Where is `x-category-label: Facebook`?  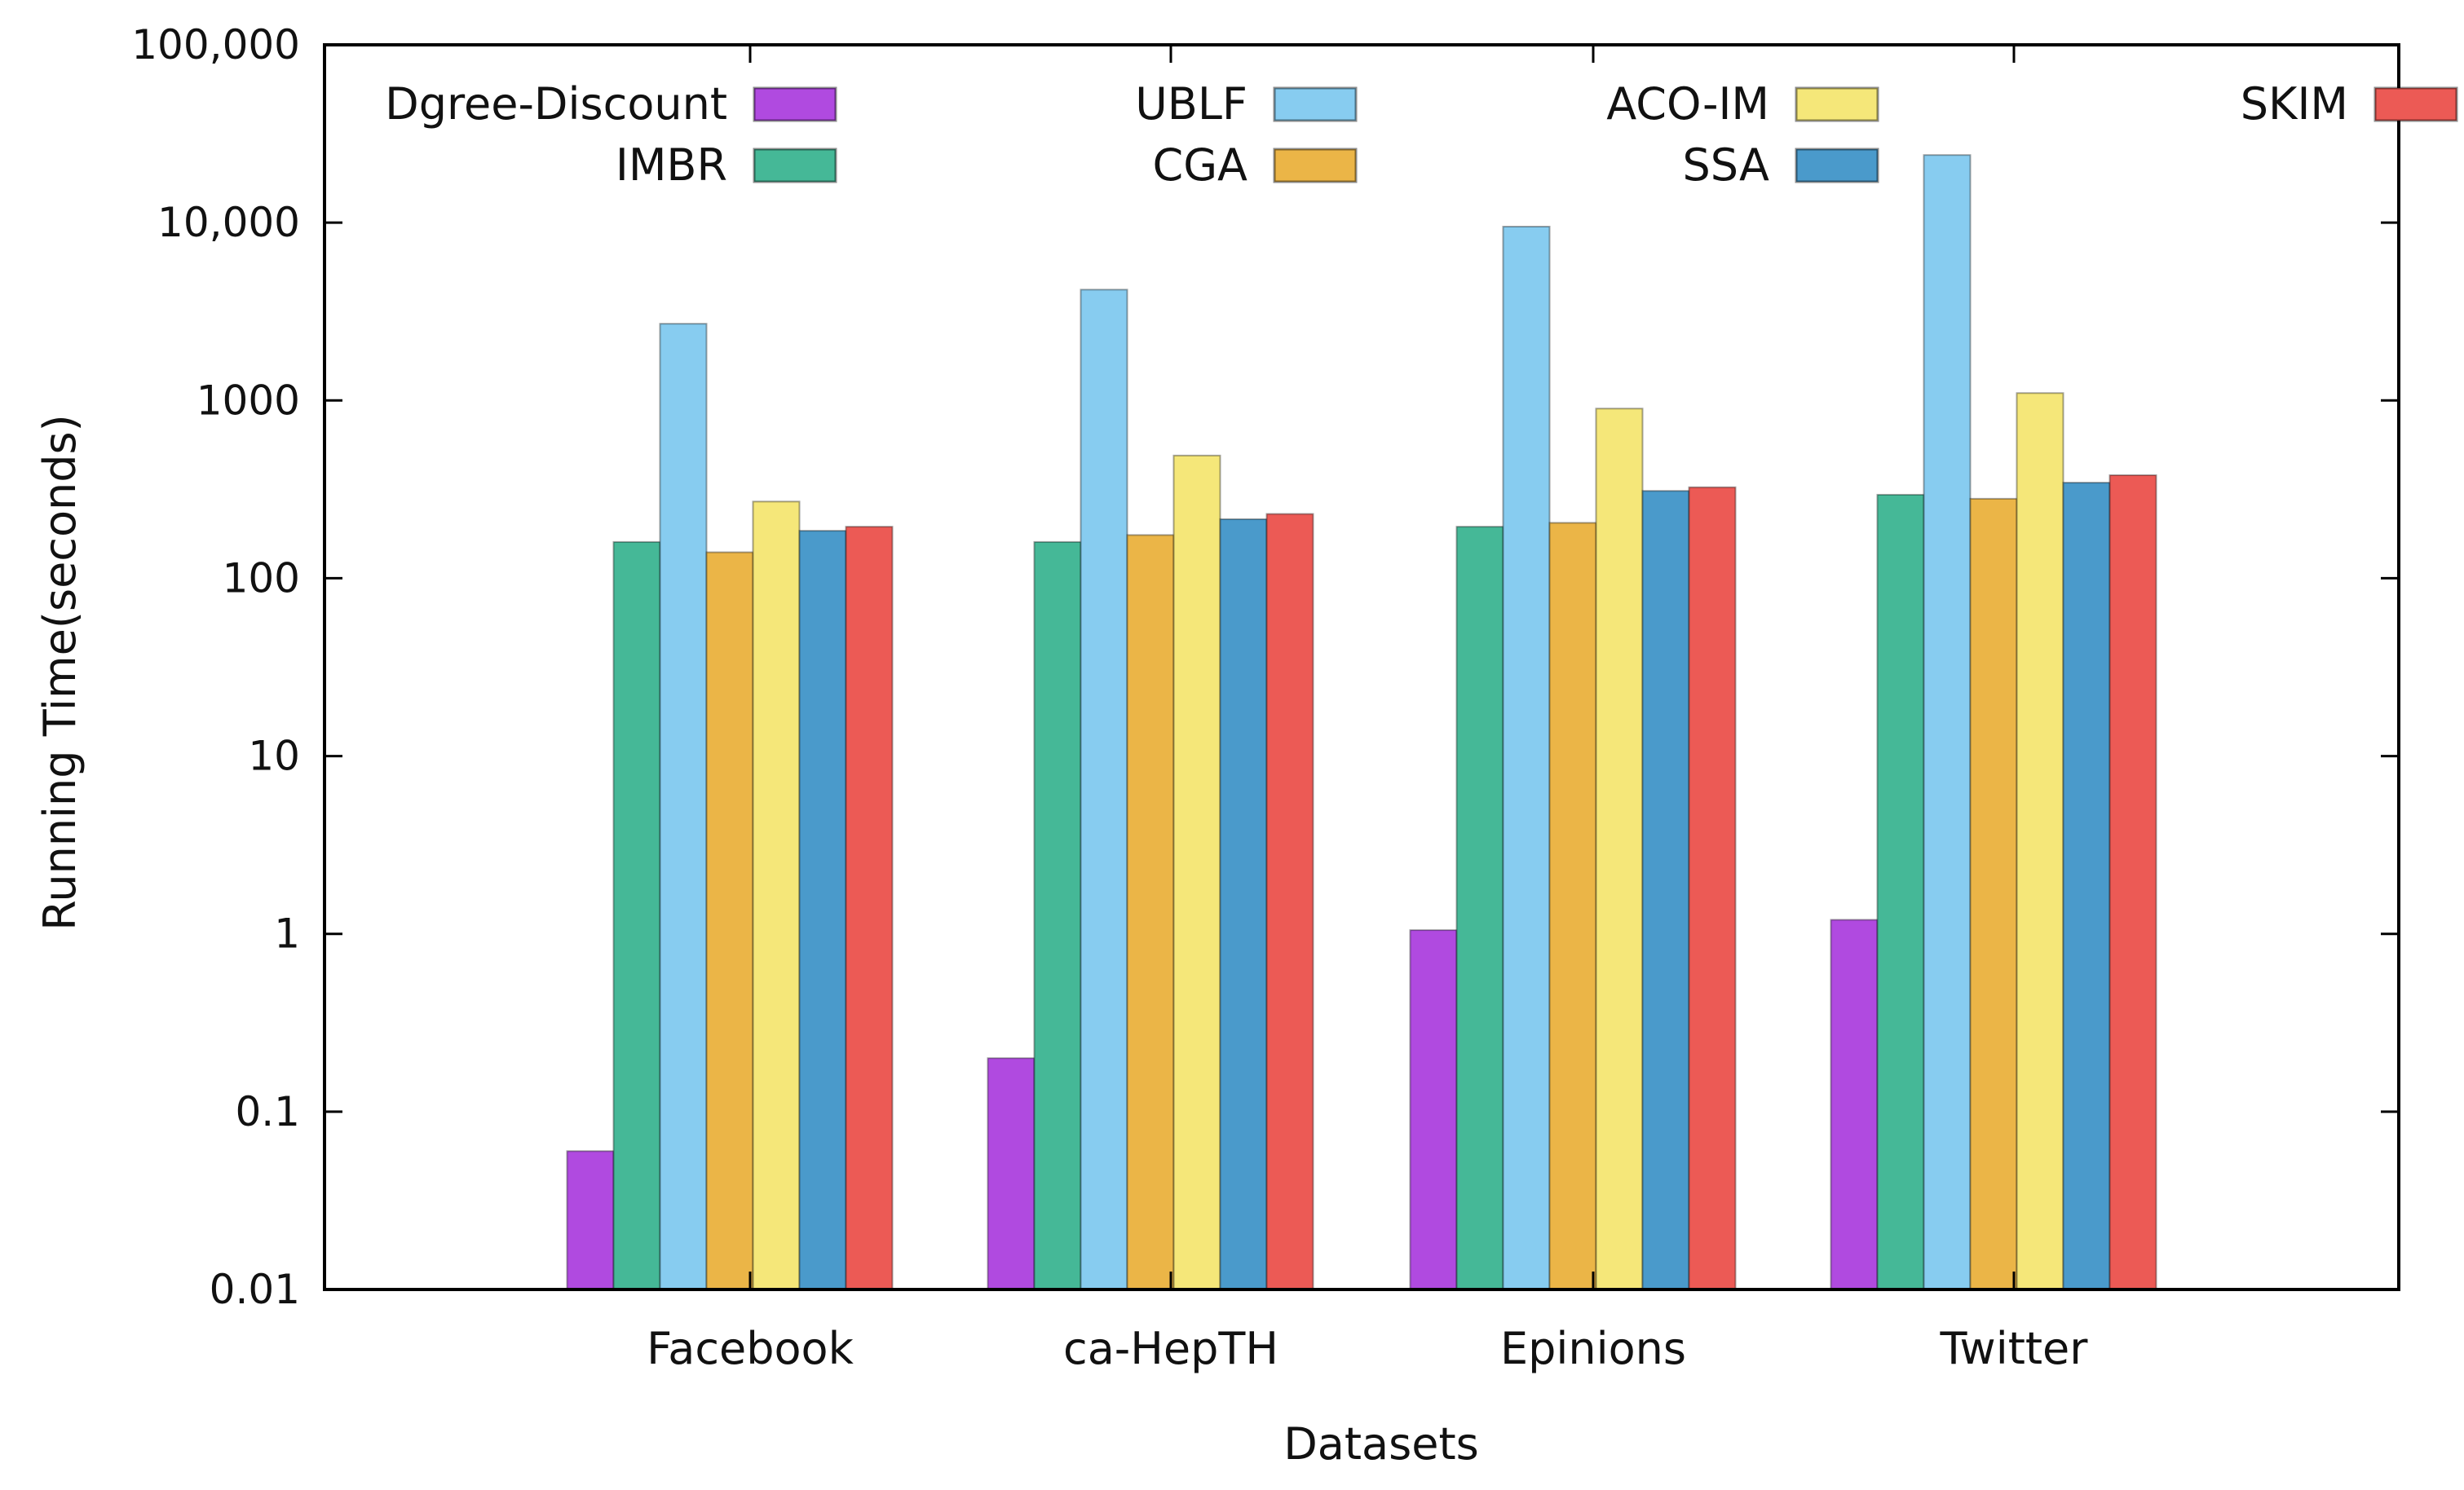
x-category-label: Facebook is located at coordinates (750, 1348).